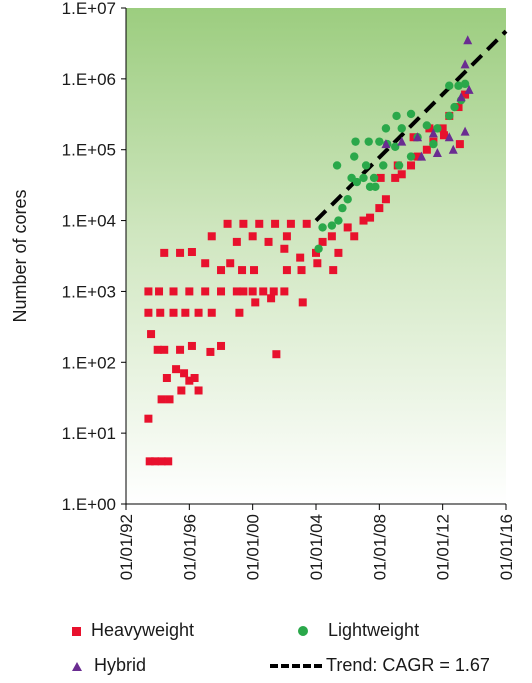 The width and height of the screenshot is (532, 683). Describe the element at coordinates (109, 665) in the screenshot. I see `legend-item-hybrid: Hybrid` at that location.